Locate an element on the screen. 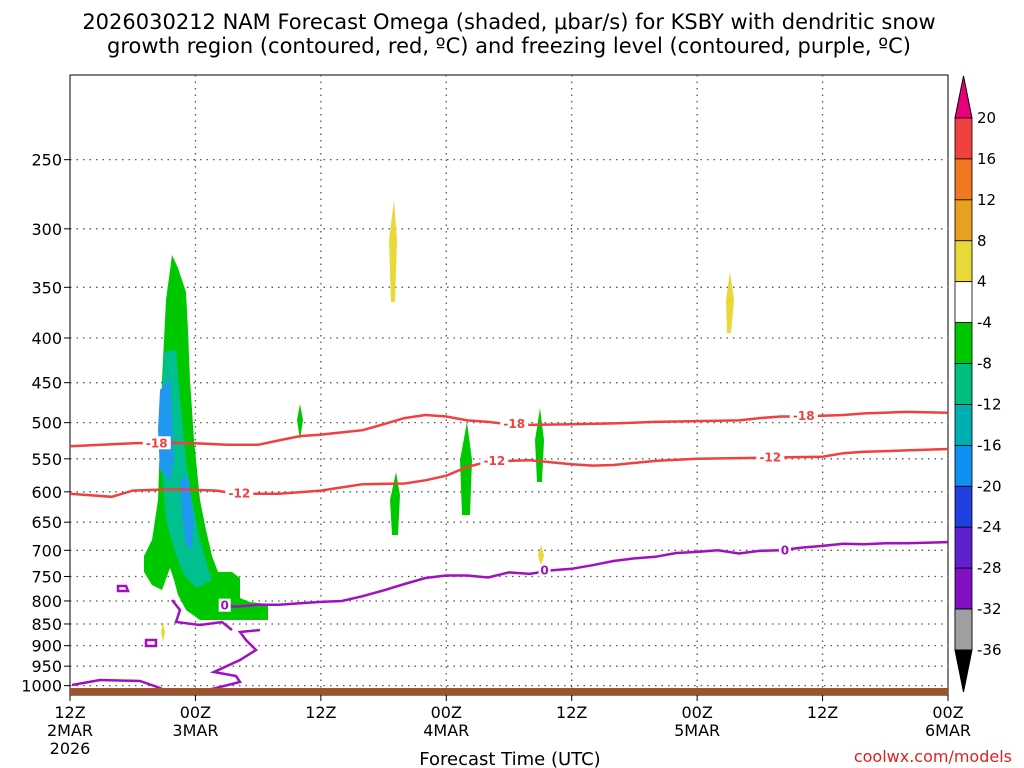 Image resolution: width=1024 pixels, height=768 pixels. x-tick-label-1-0: 00Z is located at coordinates (195, 712).